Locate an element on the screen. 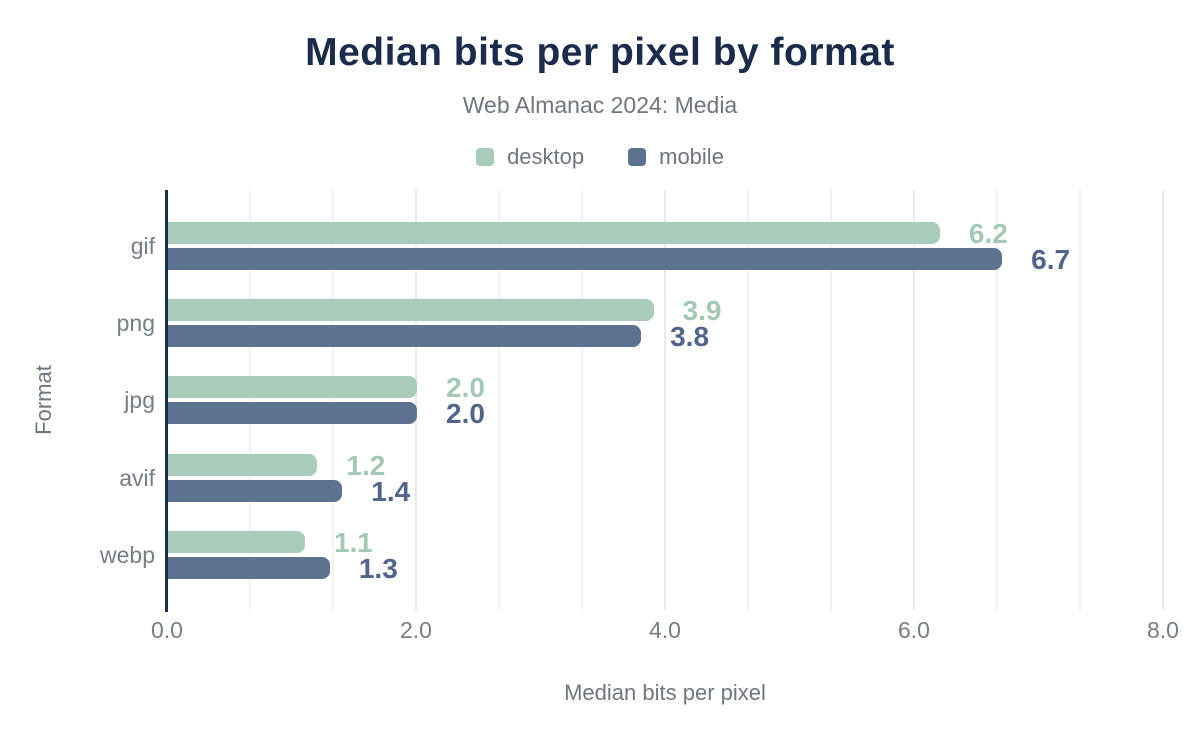 The width and height of the screenshot is (1200, 742). value-label-png-mobile: 3.8 is located at coordinates (690, 336).